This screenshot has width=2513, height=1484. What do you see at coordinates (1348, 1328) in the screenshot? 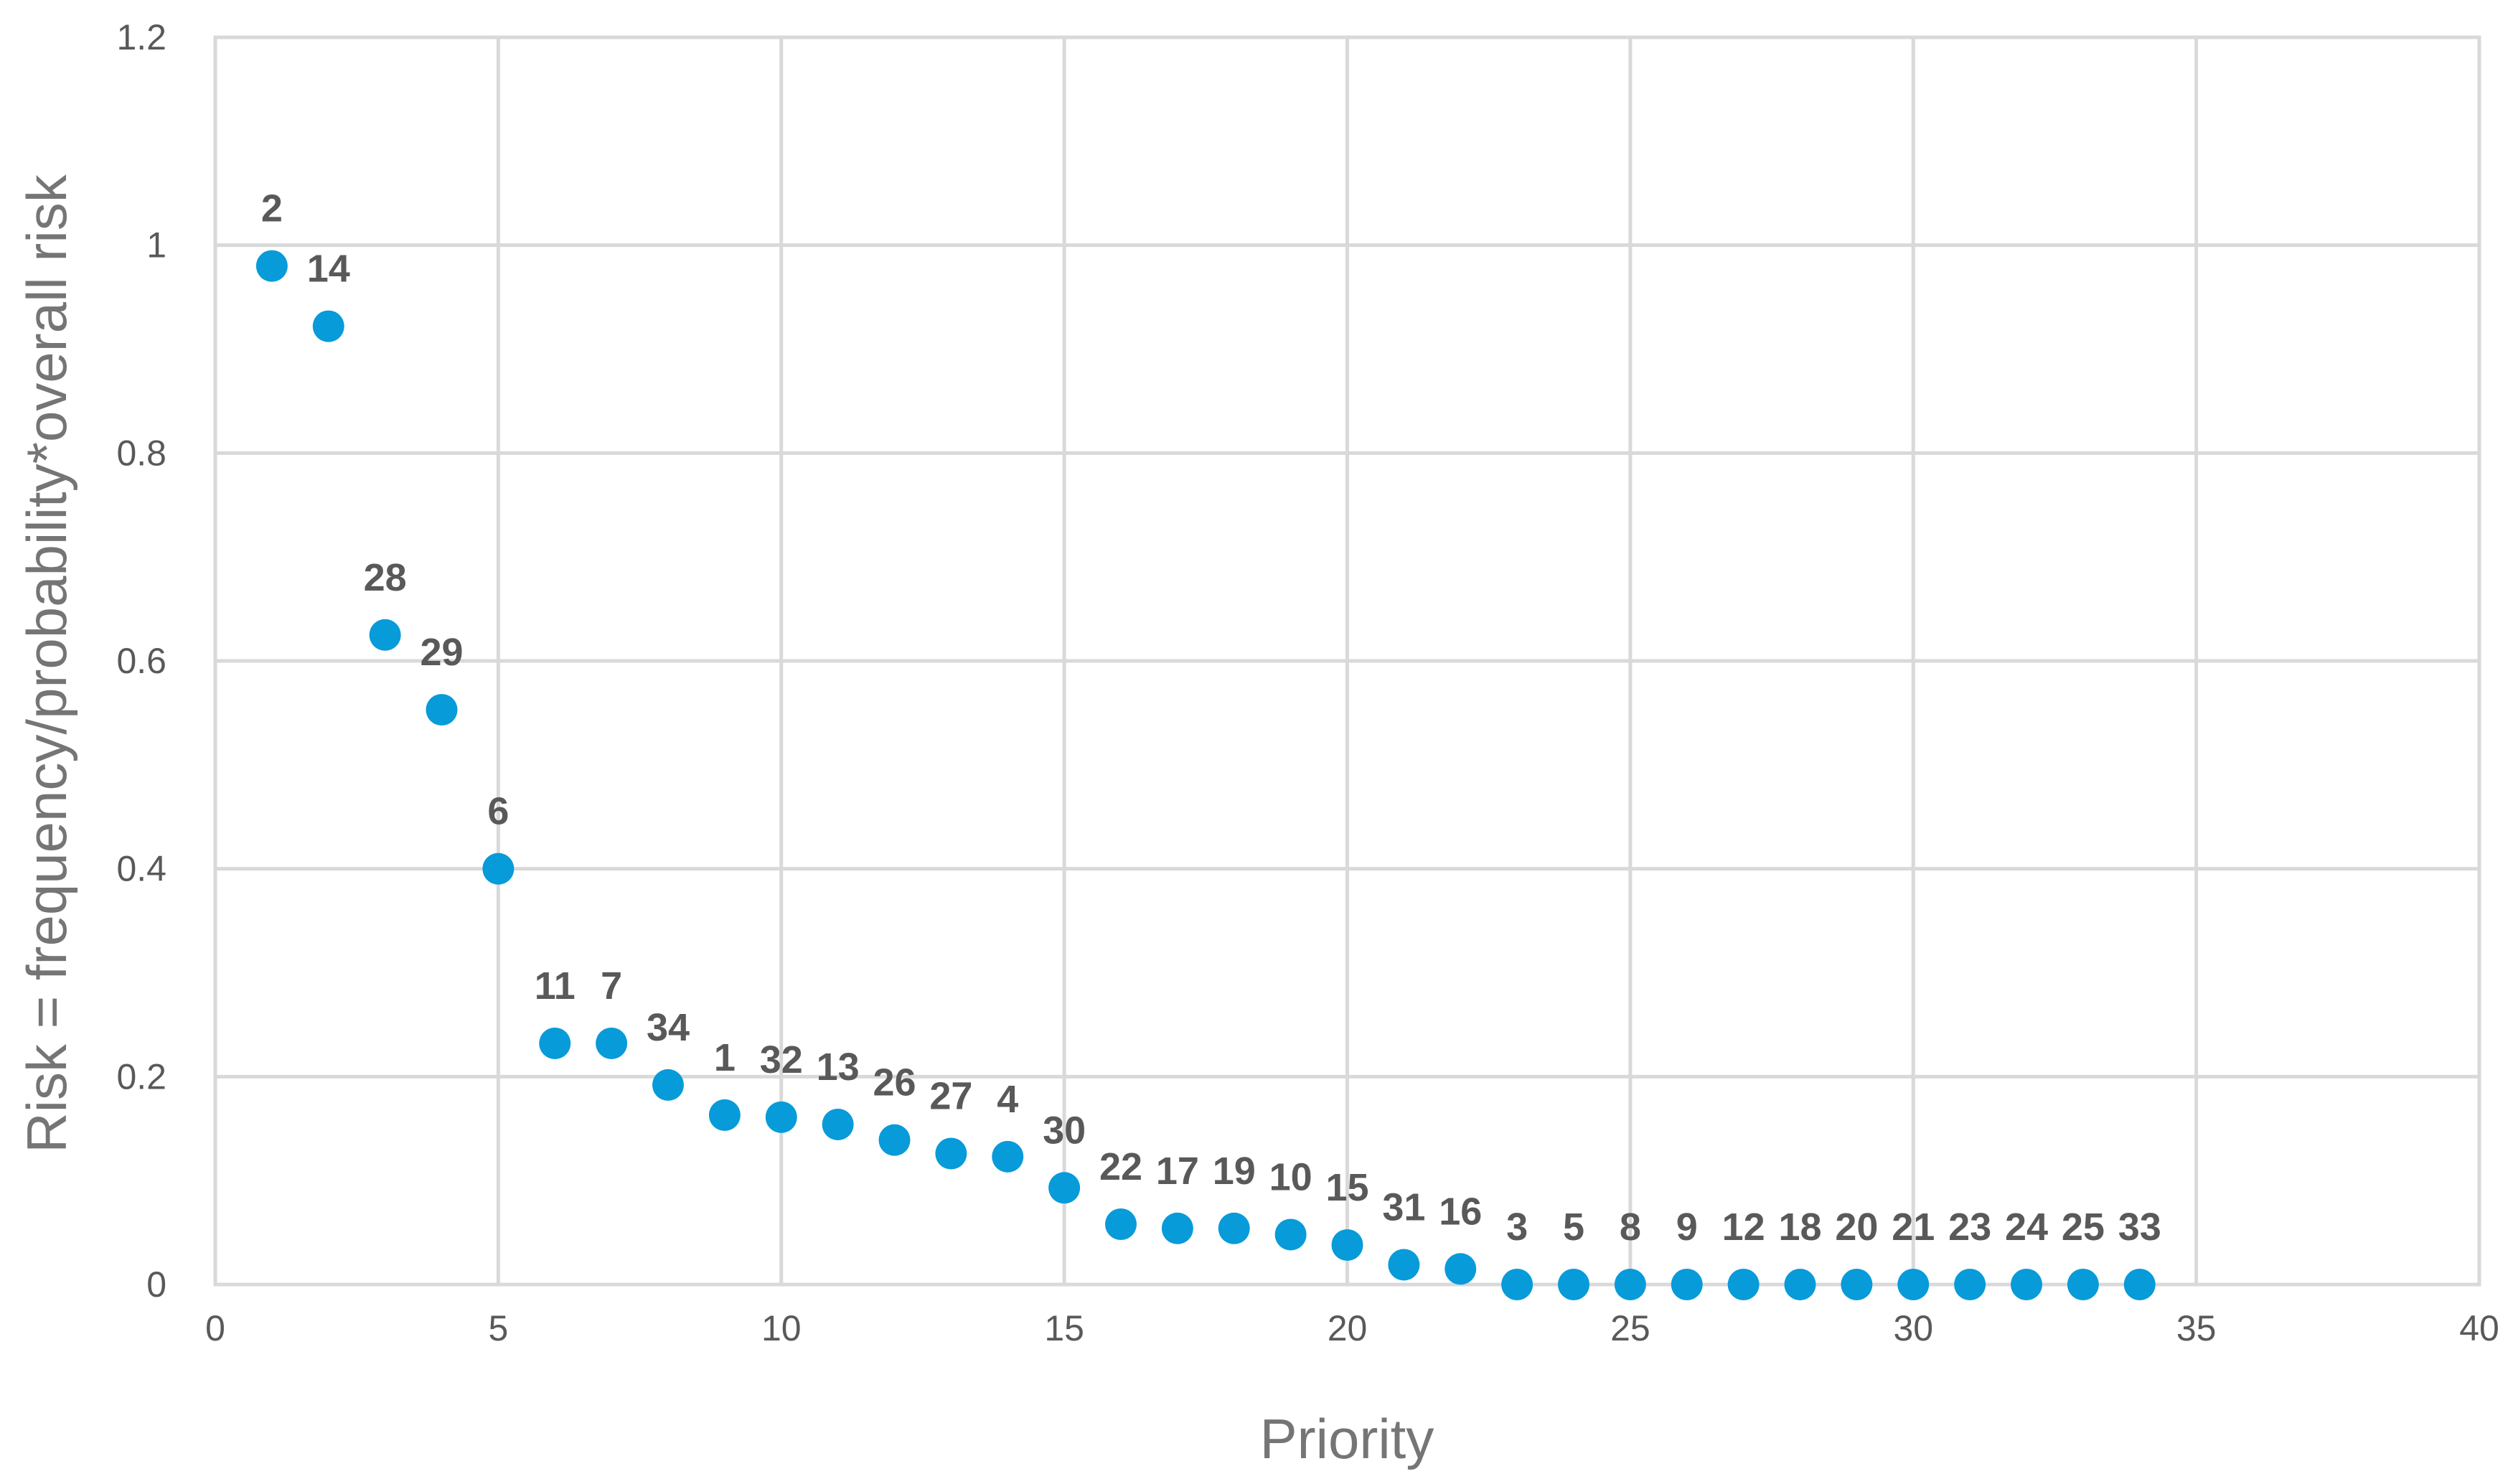
I see `x-tick-label: 20` at bounding box center [1348, 1328].